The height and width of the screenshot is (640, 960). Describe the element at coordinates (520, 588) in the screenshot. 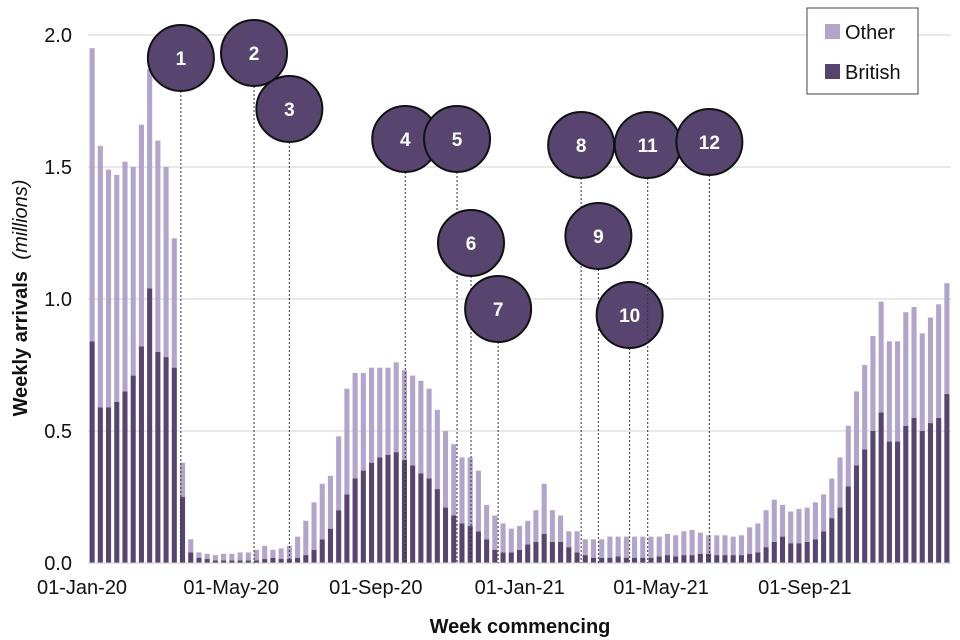

I see `x-tick-label: 01-Jan-21` at that location.